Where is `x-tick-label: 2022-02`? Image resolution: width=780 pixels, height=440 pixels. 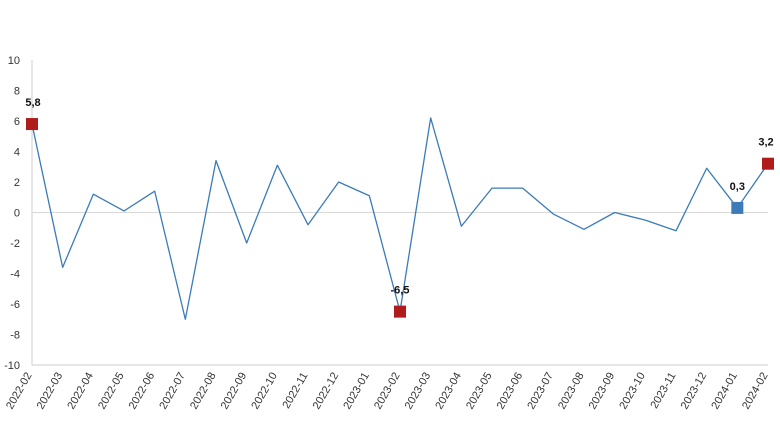
x-tick-label: 2022-02 is located at coordinates (19, 391).